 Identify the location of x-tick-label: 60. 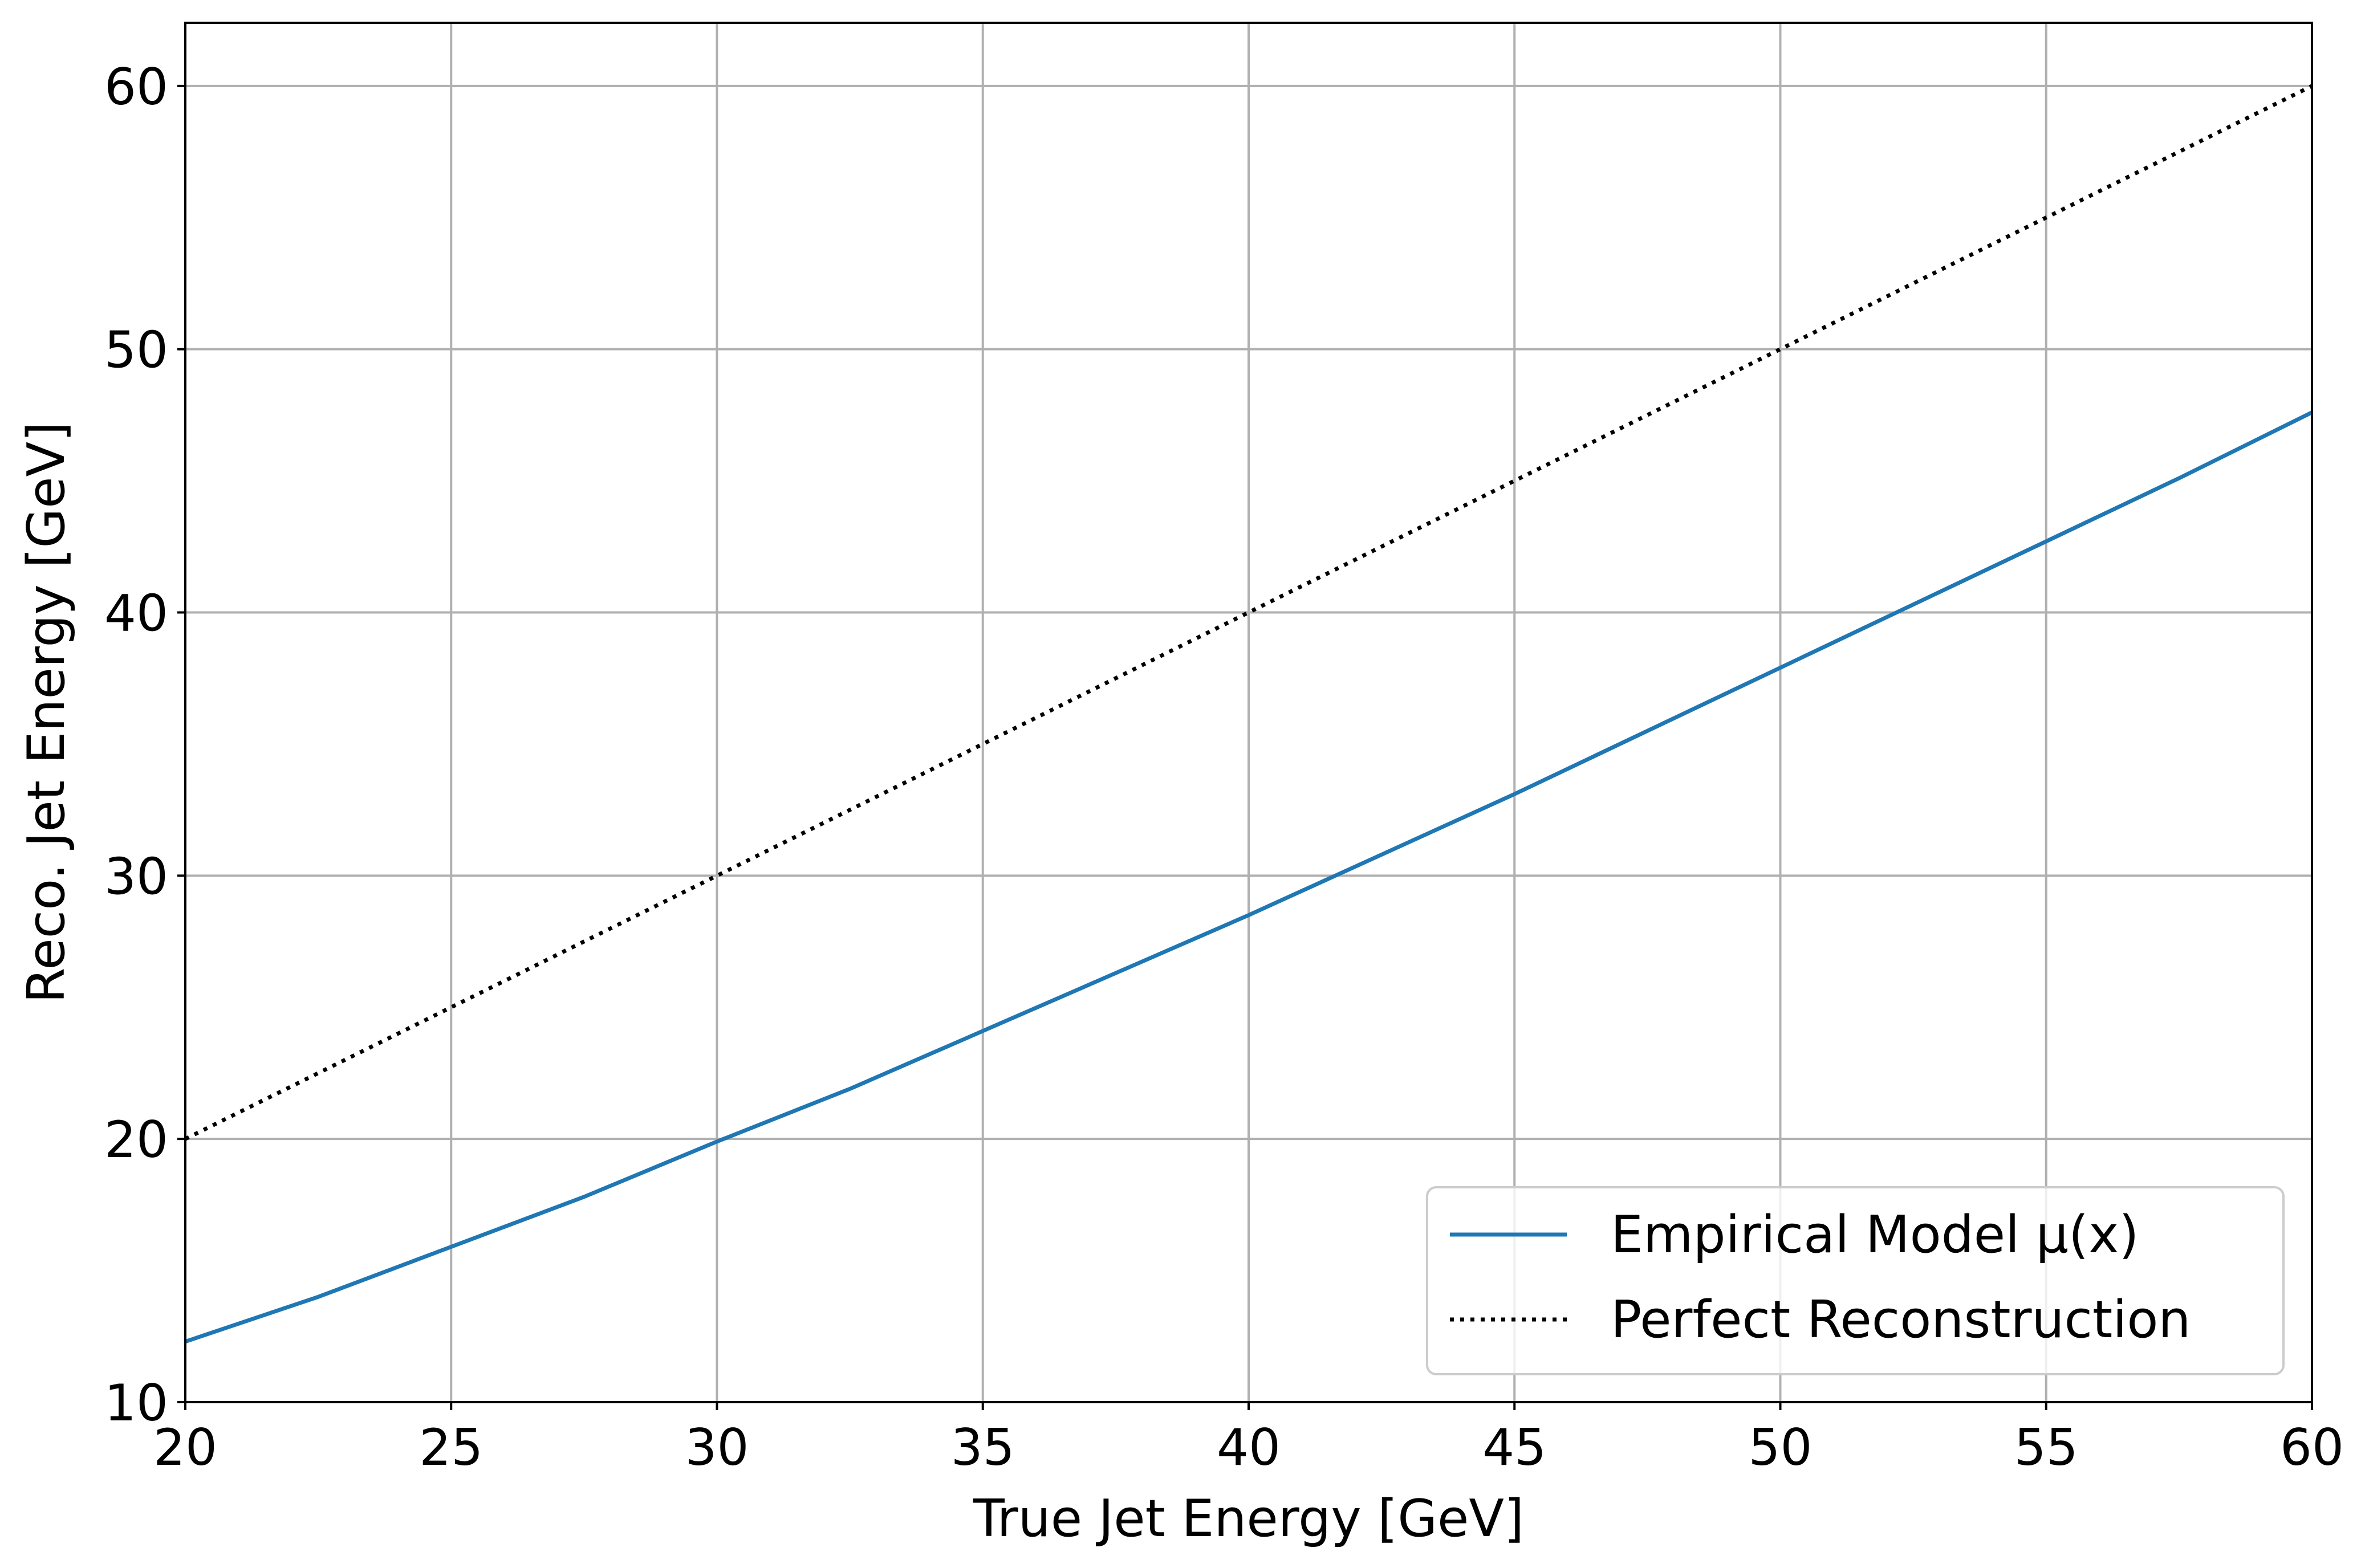
(2312, 1448).